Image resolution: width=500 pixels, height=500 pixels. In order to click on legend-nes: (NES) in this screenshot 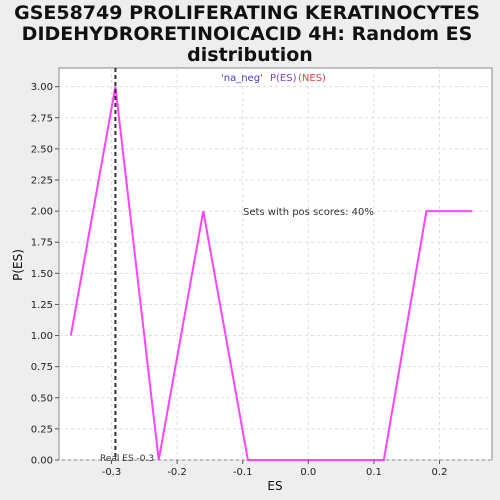, I will do `click(312, 78)`.